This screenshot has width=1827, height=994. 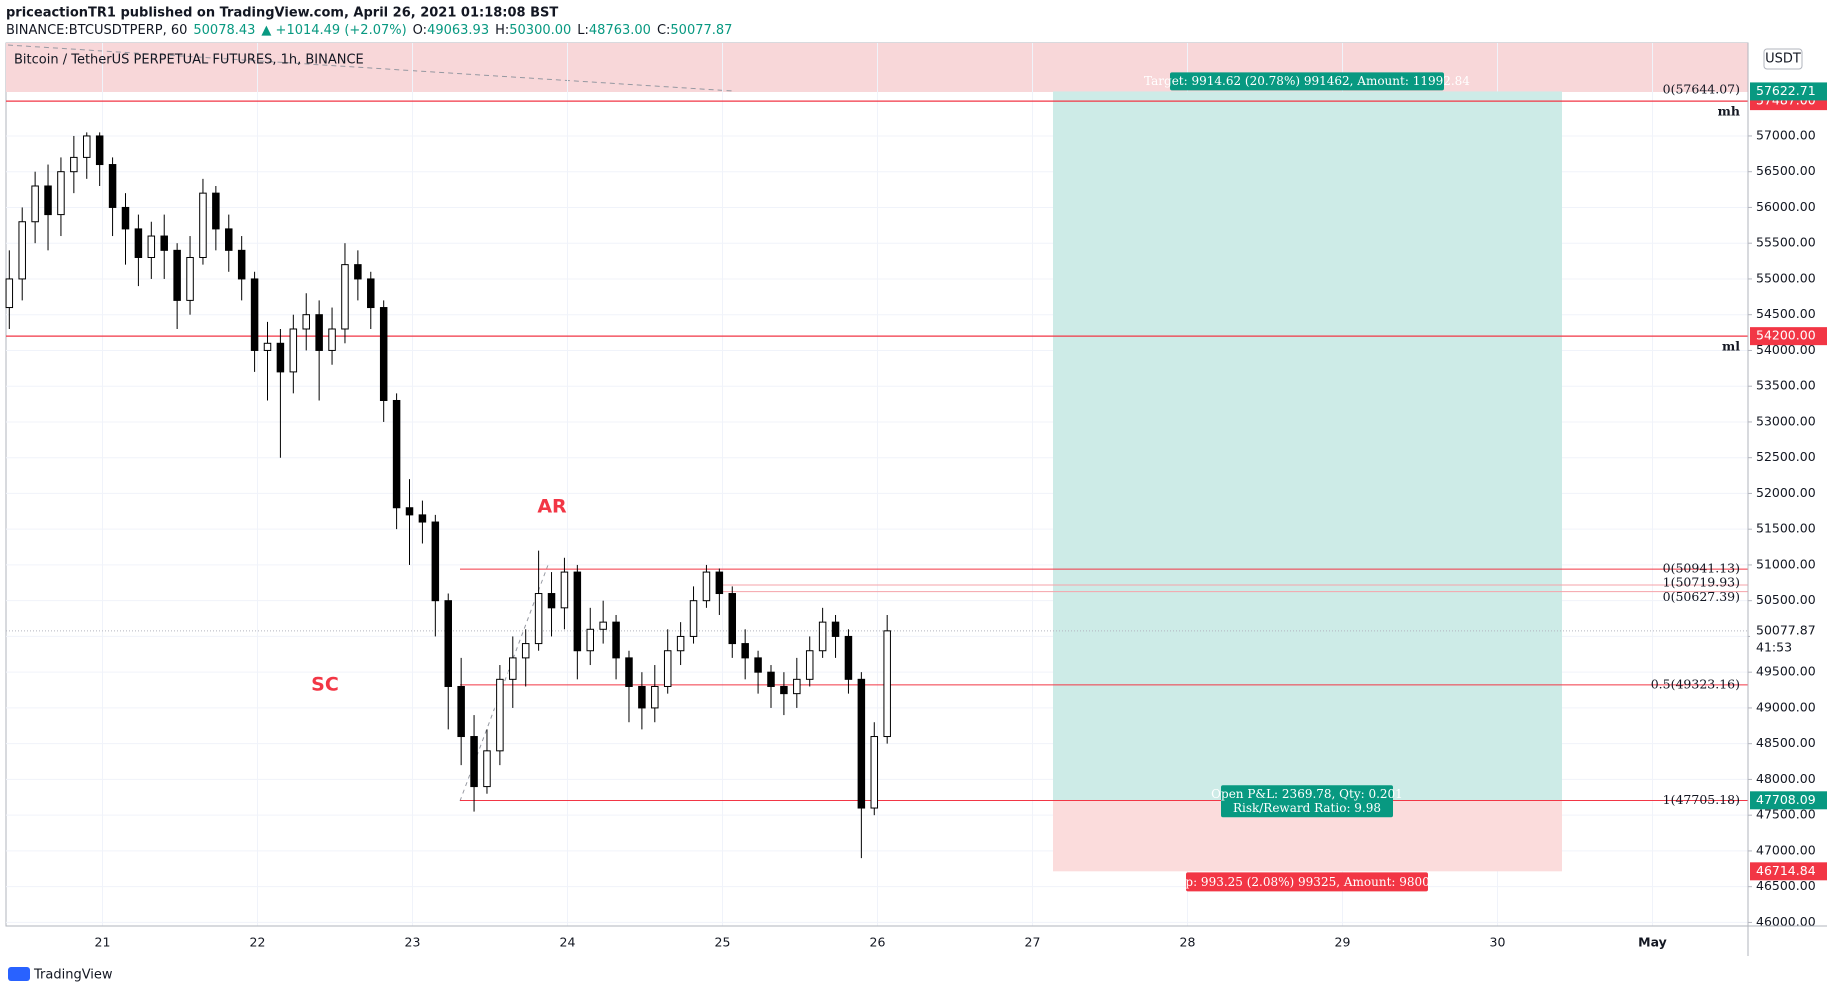 I want to click on stop-box, so click(x=1307, y=882).